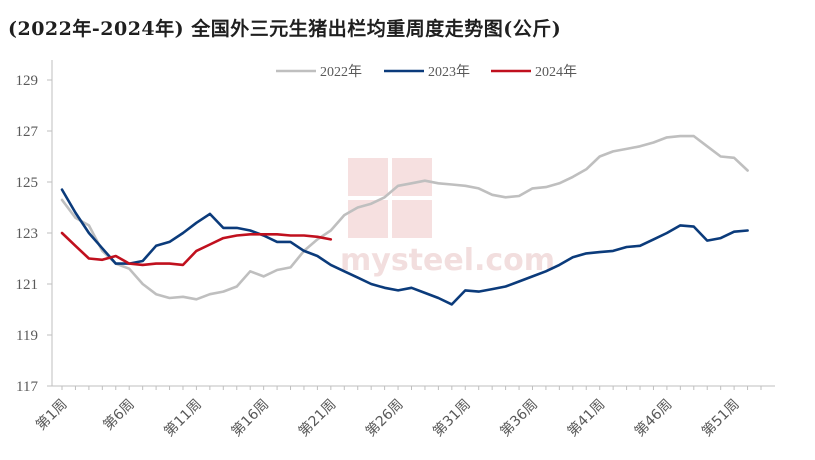 This screenshot has width=815, height=460. Describe the element at coordinates (426, 72) in the screenshot. I see `legend: 2022年 2023年 2024年` at that location.